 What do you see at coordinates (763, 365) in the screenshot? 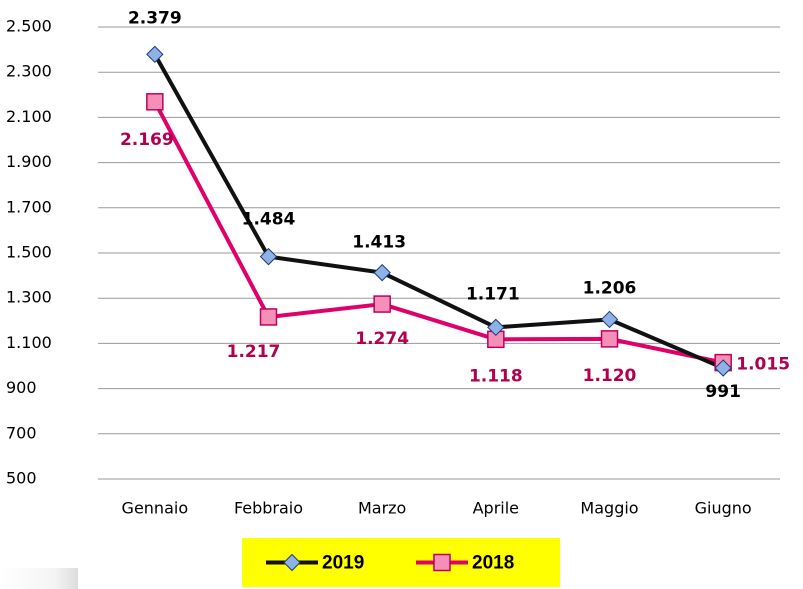
I see `data-label: 1.015` at bounding box center [763, 365].